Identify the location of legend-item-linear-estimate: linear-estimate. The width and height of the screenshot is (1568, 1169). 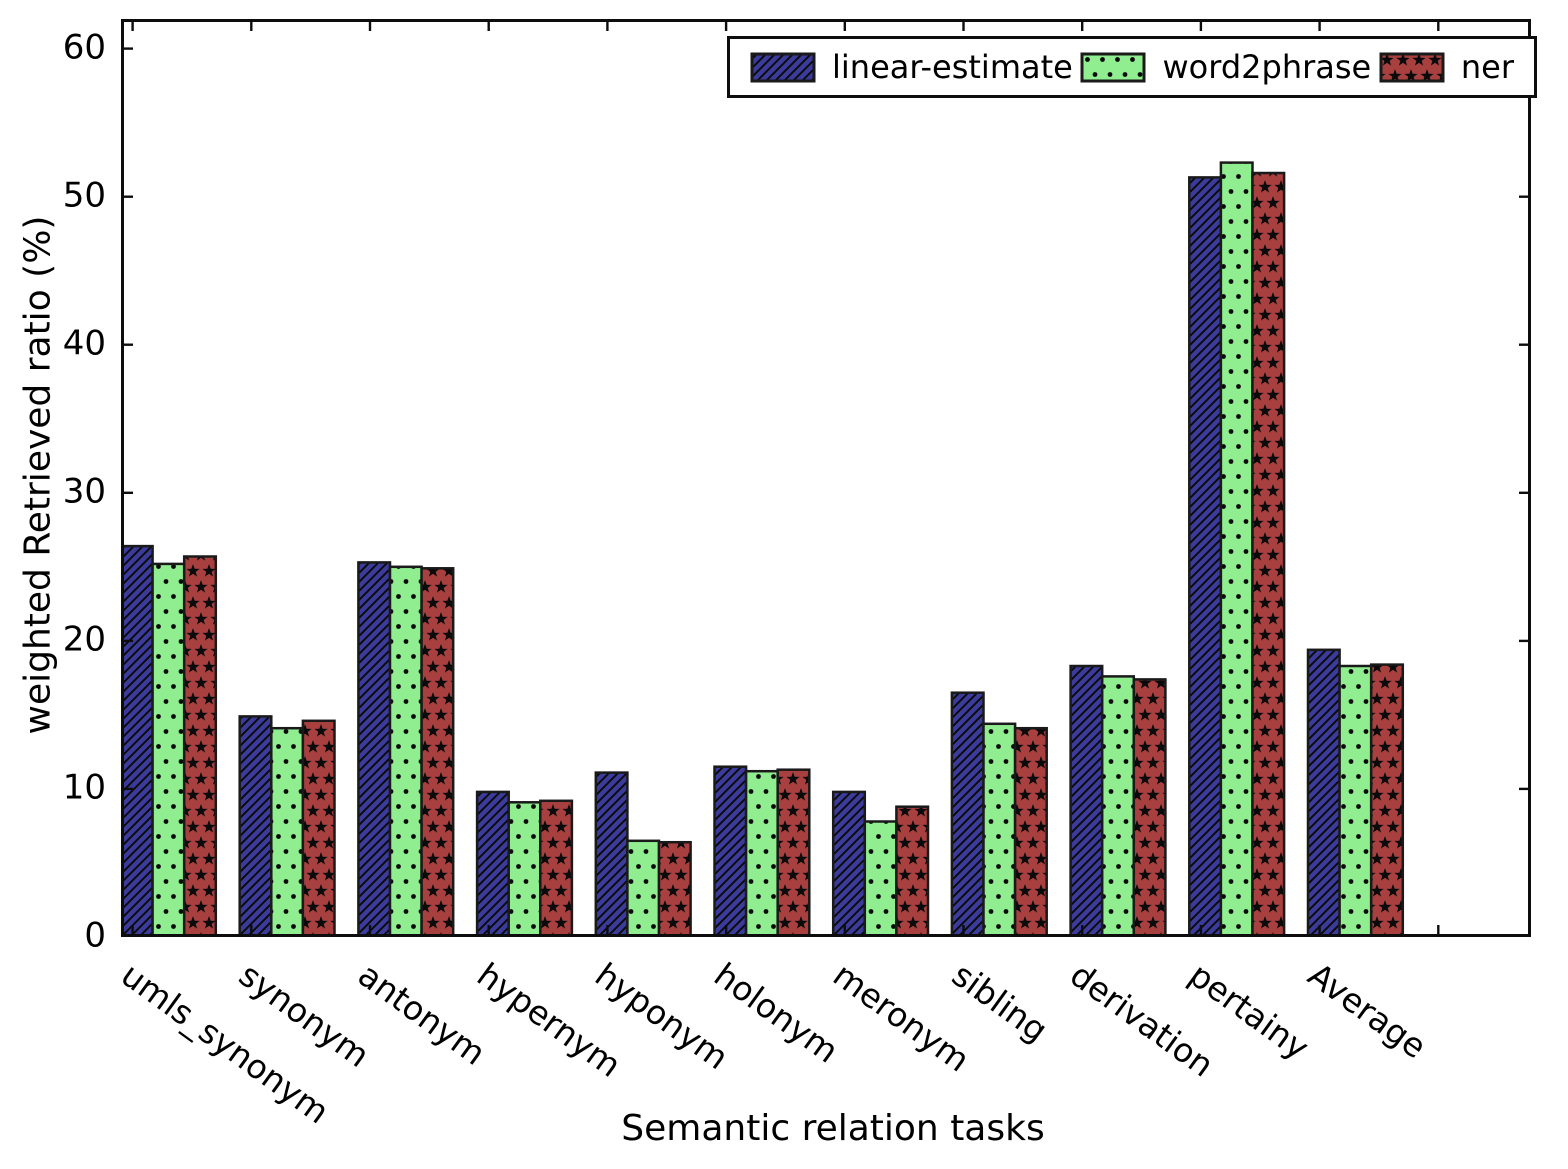
(911, 67).